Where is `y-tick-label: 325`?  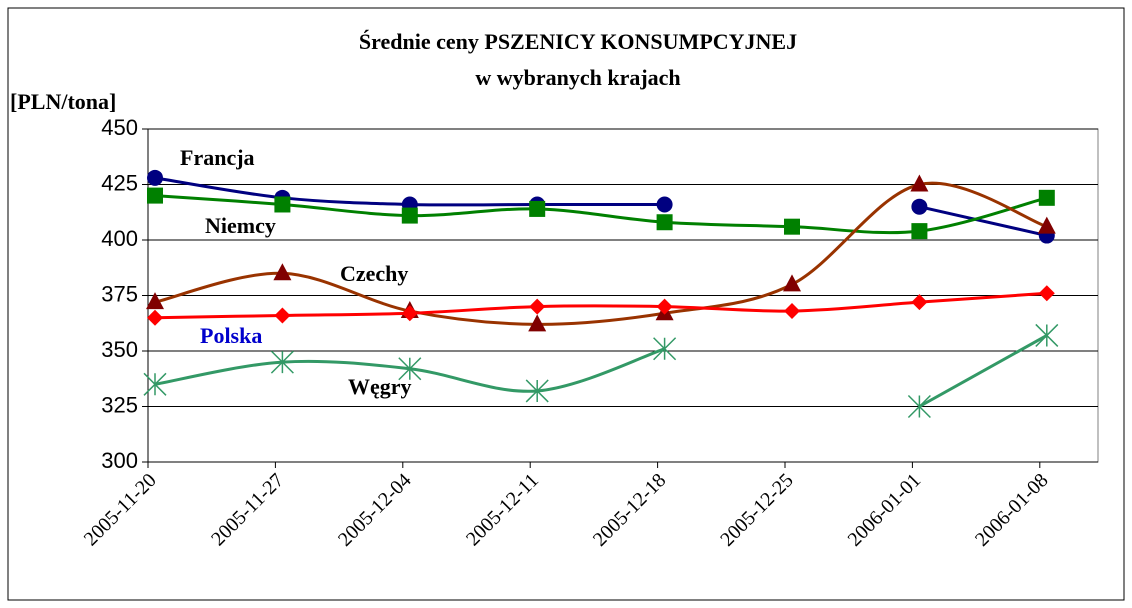
y-tick-label: 325 is located at coordinates (119, 404).